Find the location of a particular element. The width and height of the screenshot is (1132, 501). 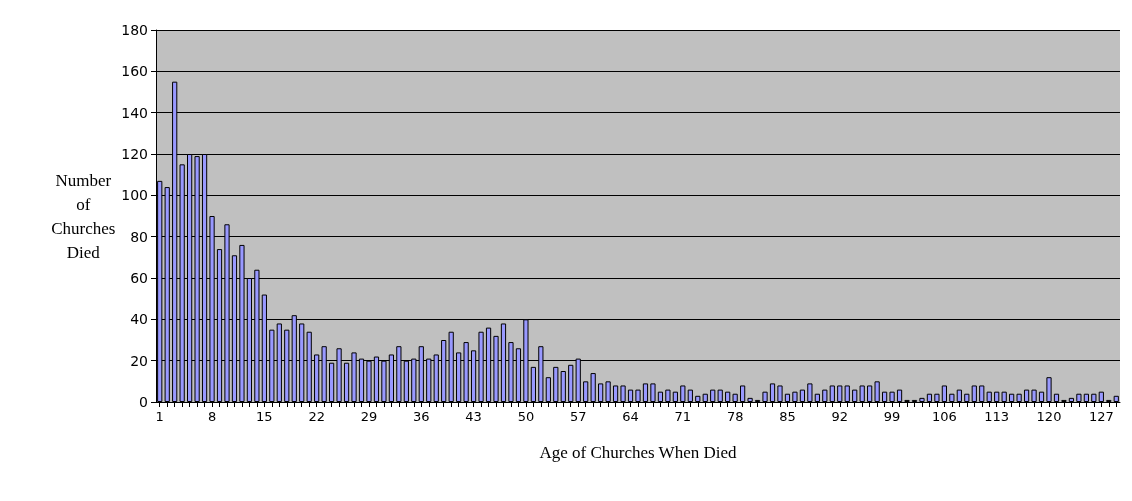

x-axis-title: Age of Churches When Died is located at coordinates (638, 452).